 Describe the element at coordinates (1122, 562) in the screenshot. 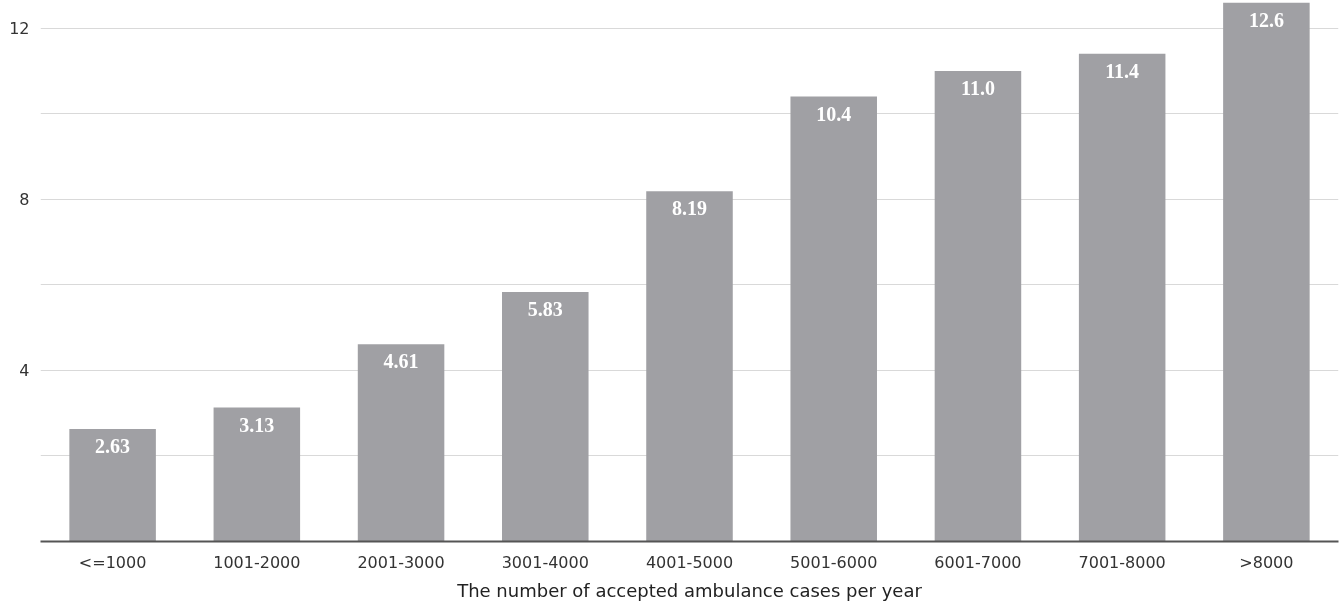

I see `x-tick-label: 7001-8000` at that location.